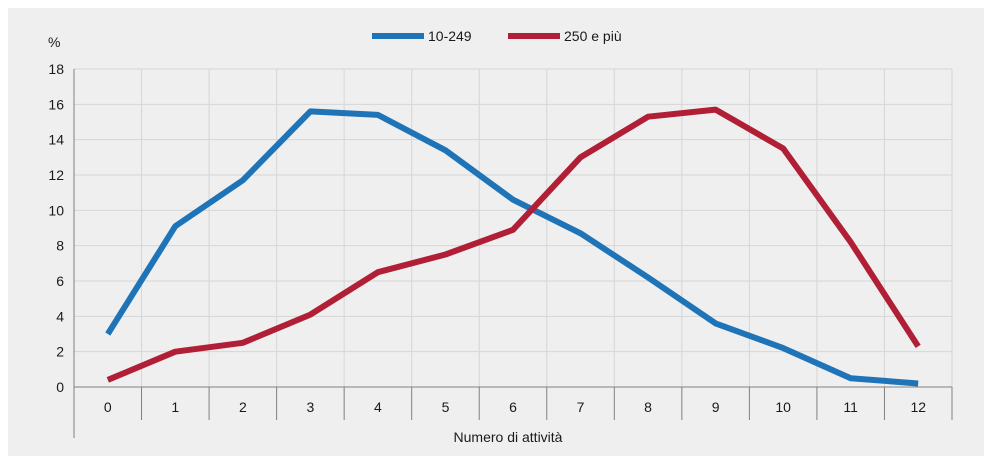 This screenshot has width=984, height=456. Describe the element at coordinates (378, 407) in the screenshot. I see `x-tick-label: 4` at that location.